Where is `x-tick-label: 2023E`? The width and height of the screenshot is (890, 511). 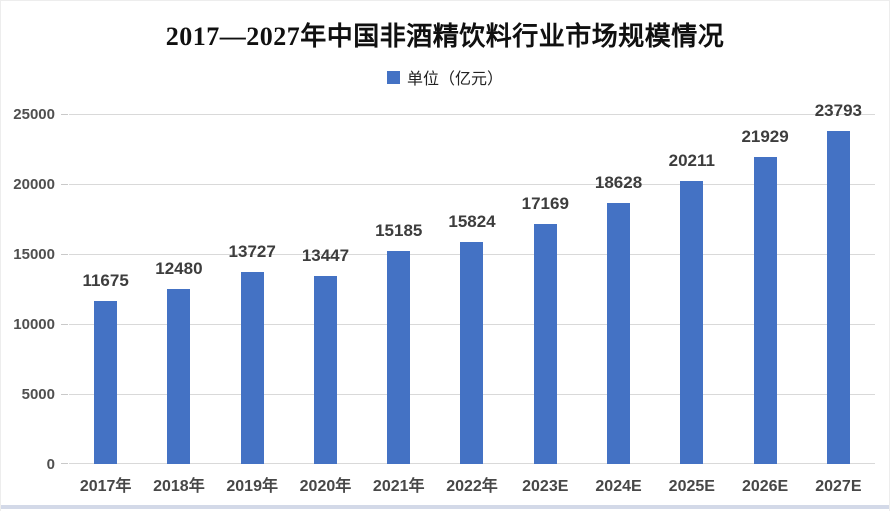 x-tick-label: 2023E is located at coordinates (545, 486).